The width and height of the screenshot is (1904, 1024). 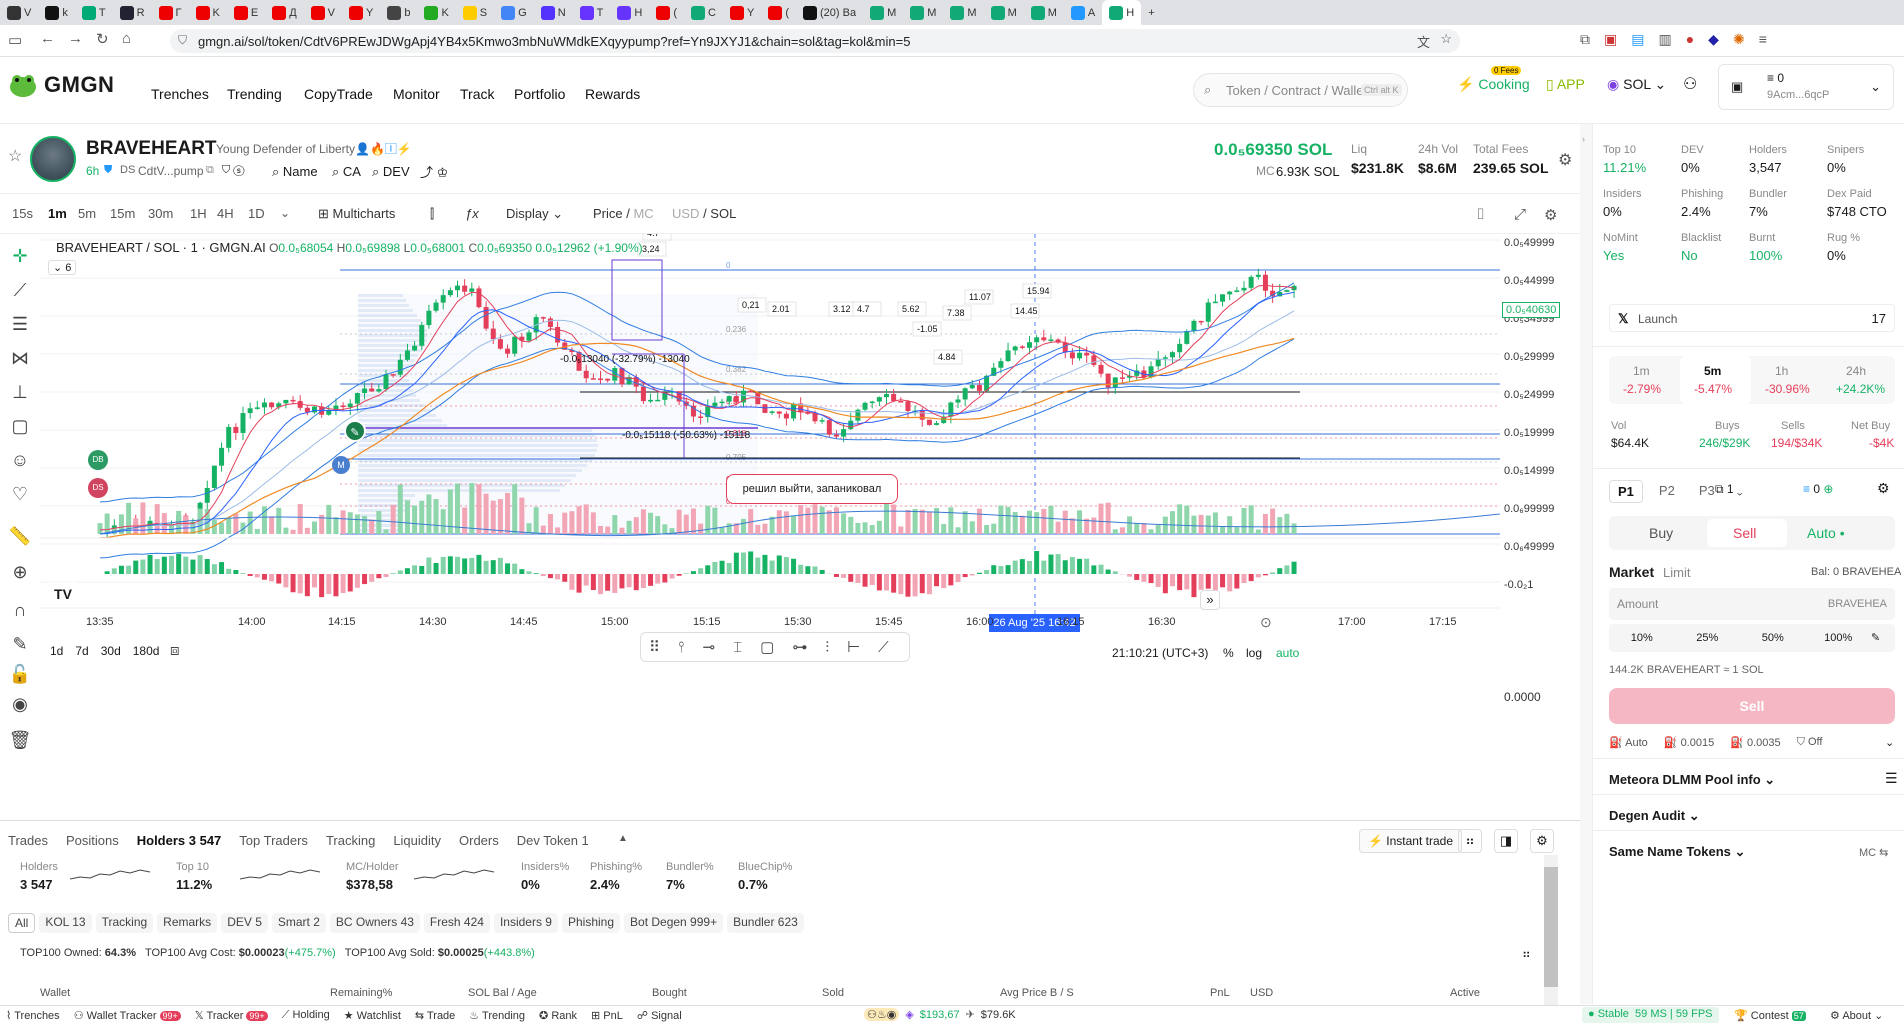 I want to click on table-header-cell: Bought, so click(x=669, y=993).